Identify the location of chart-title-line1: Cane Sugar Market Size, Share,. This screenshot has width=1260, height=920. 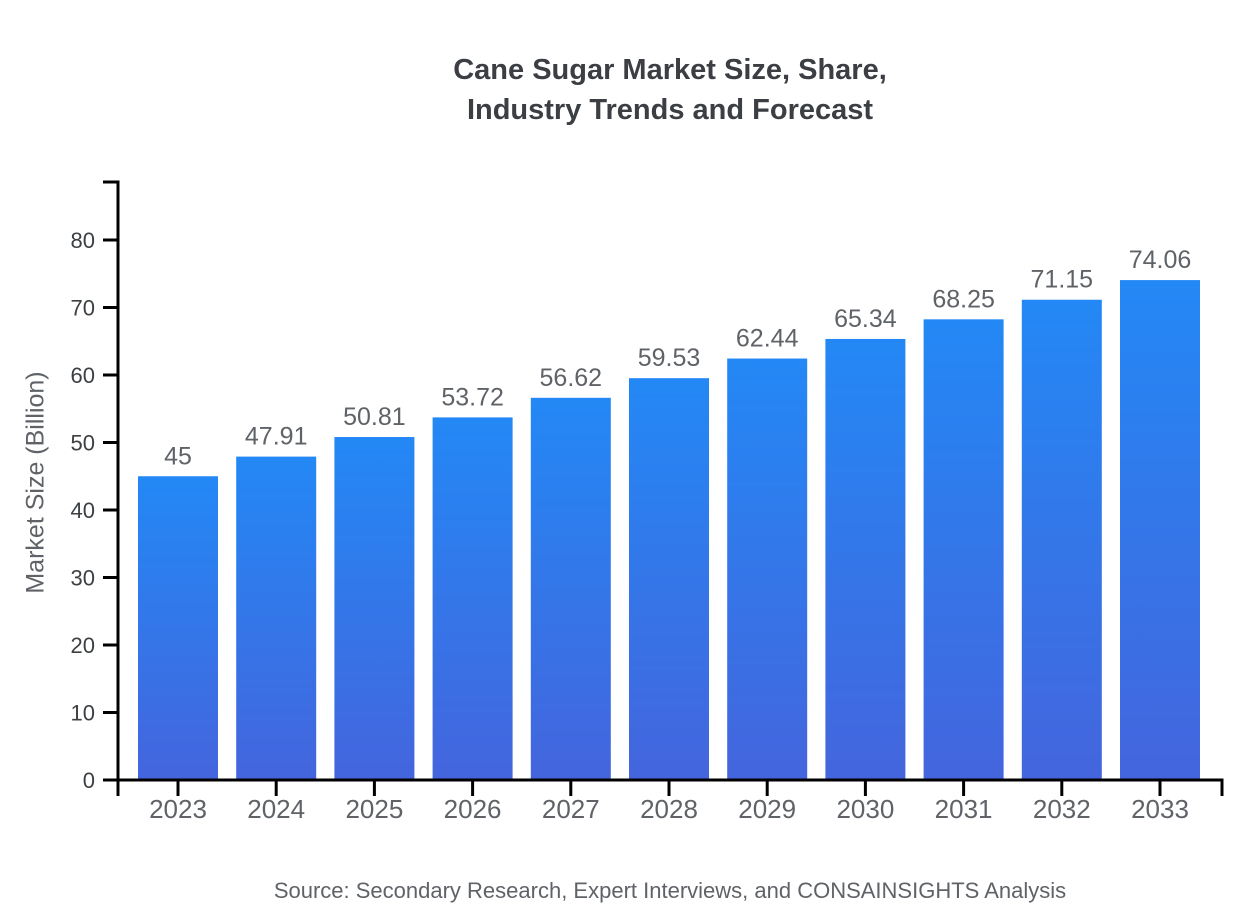
(670, 70).